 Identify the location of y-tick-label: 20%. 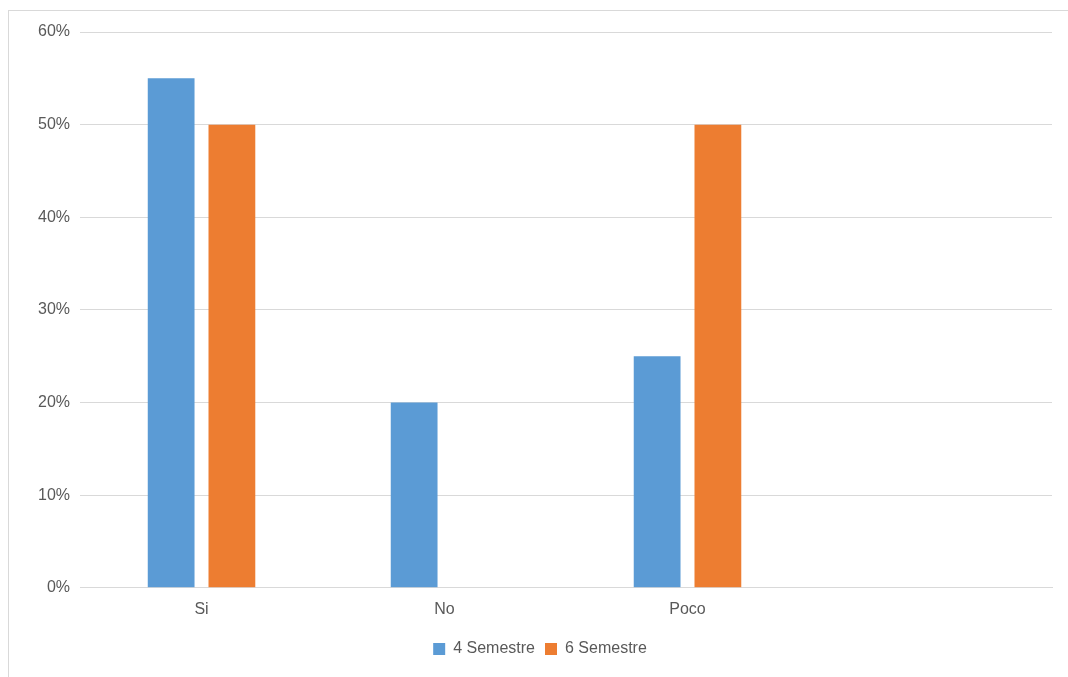
(54, 401).